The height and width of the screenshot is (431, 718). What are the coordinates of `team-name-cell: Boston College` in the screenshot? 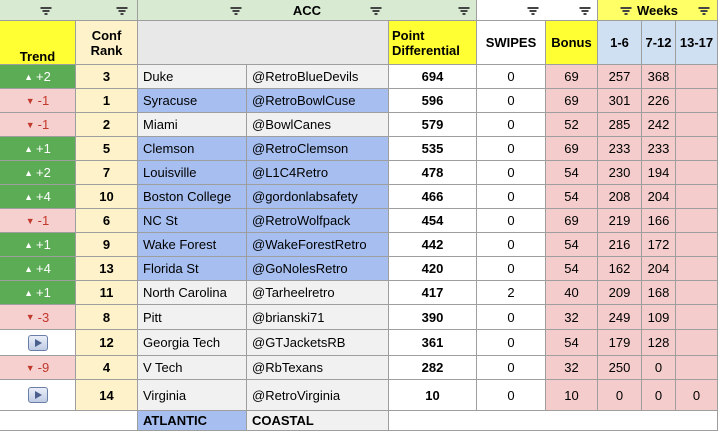 It's located at (192, 197).